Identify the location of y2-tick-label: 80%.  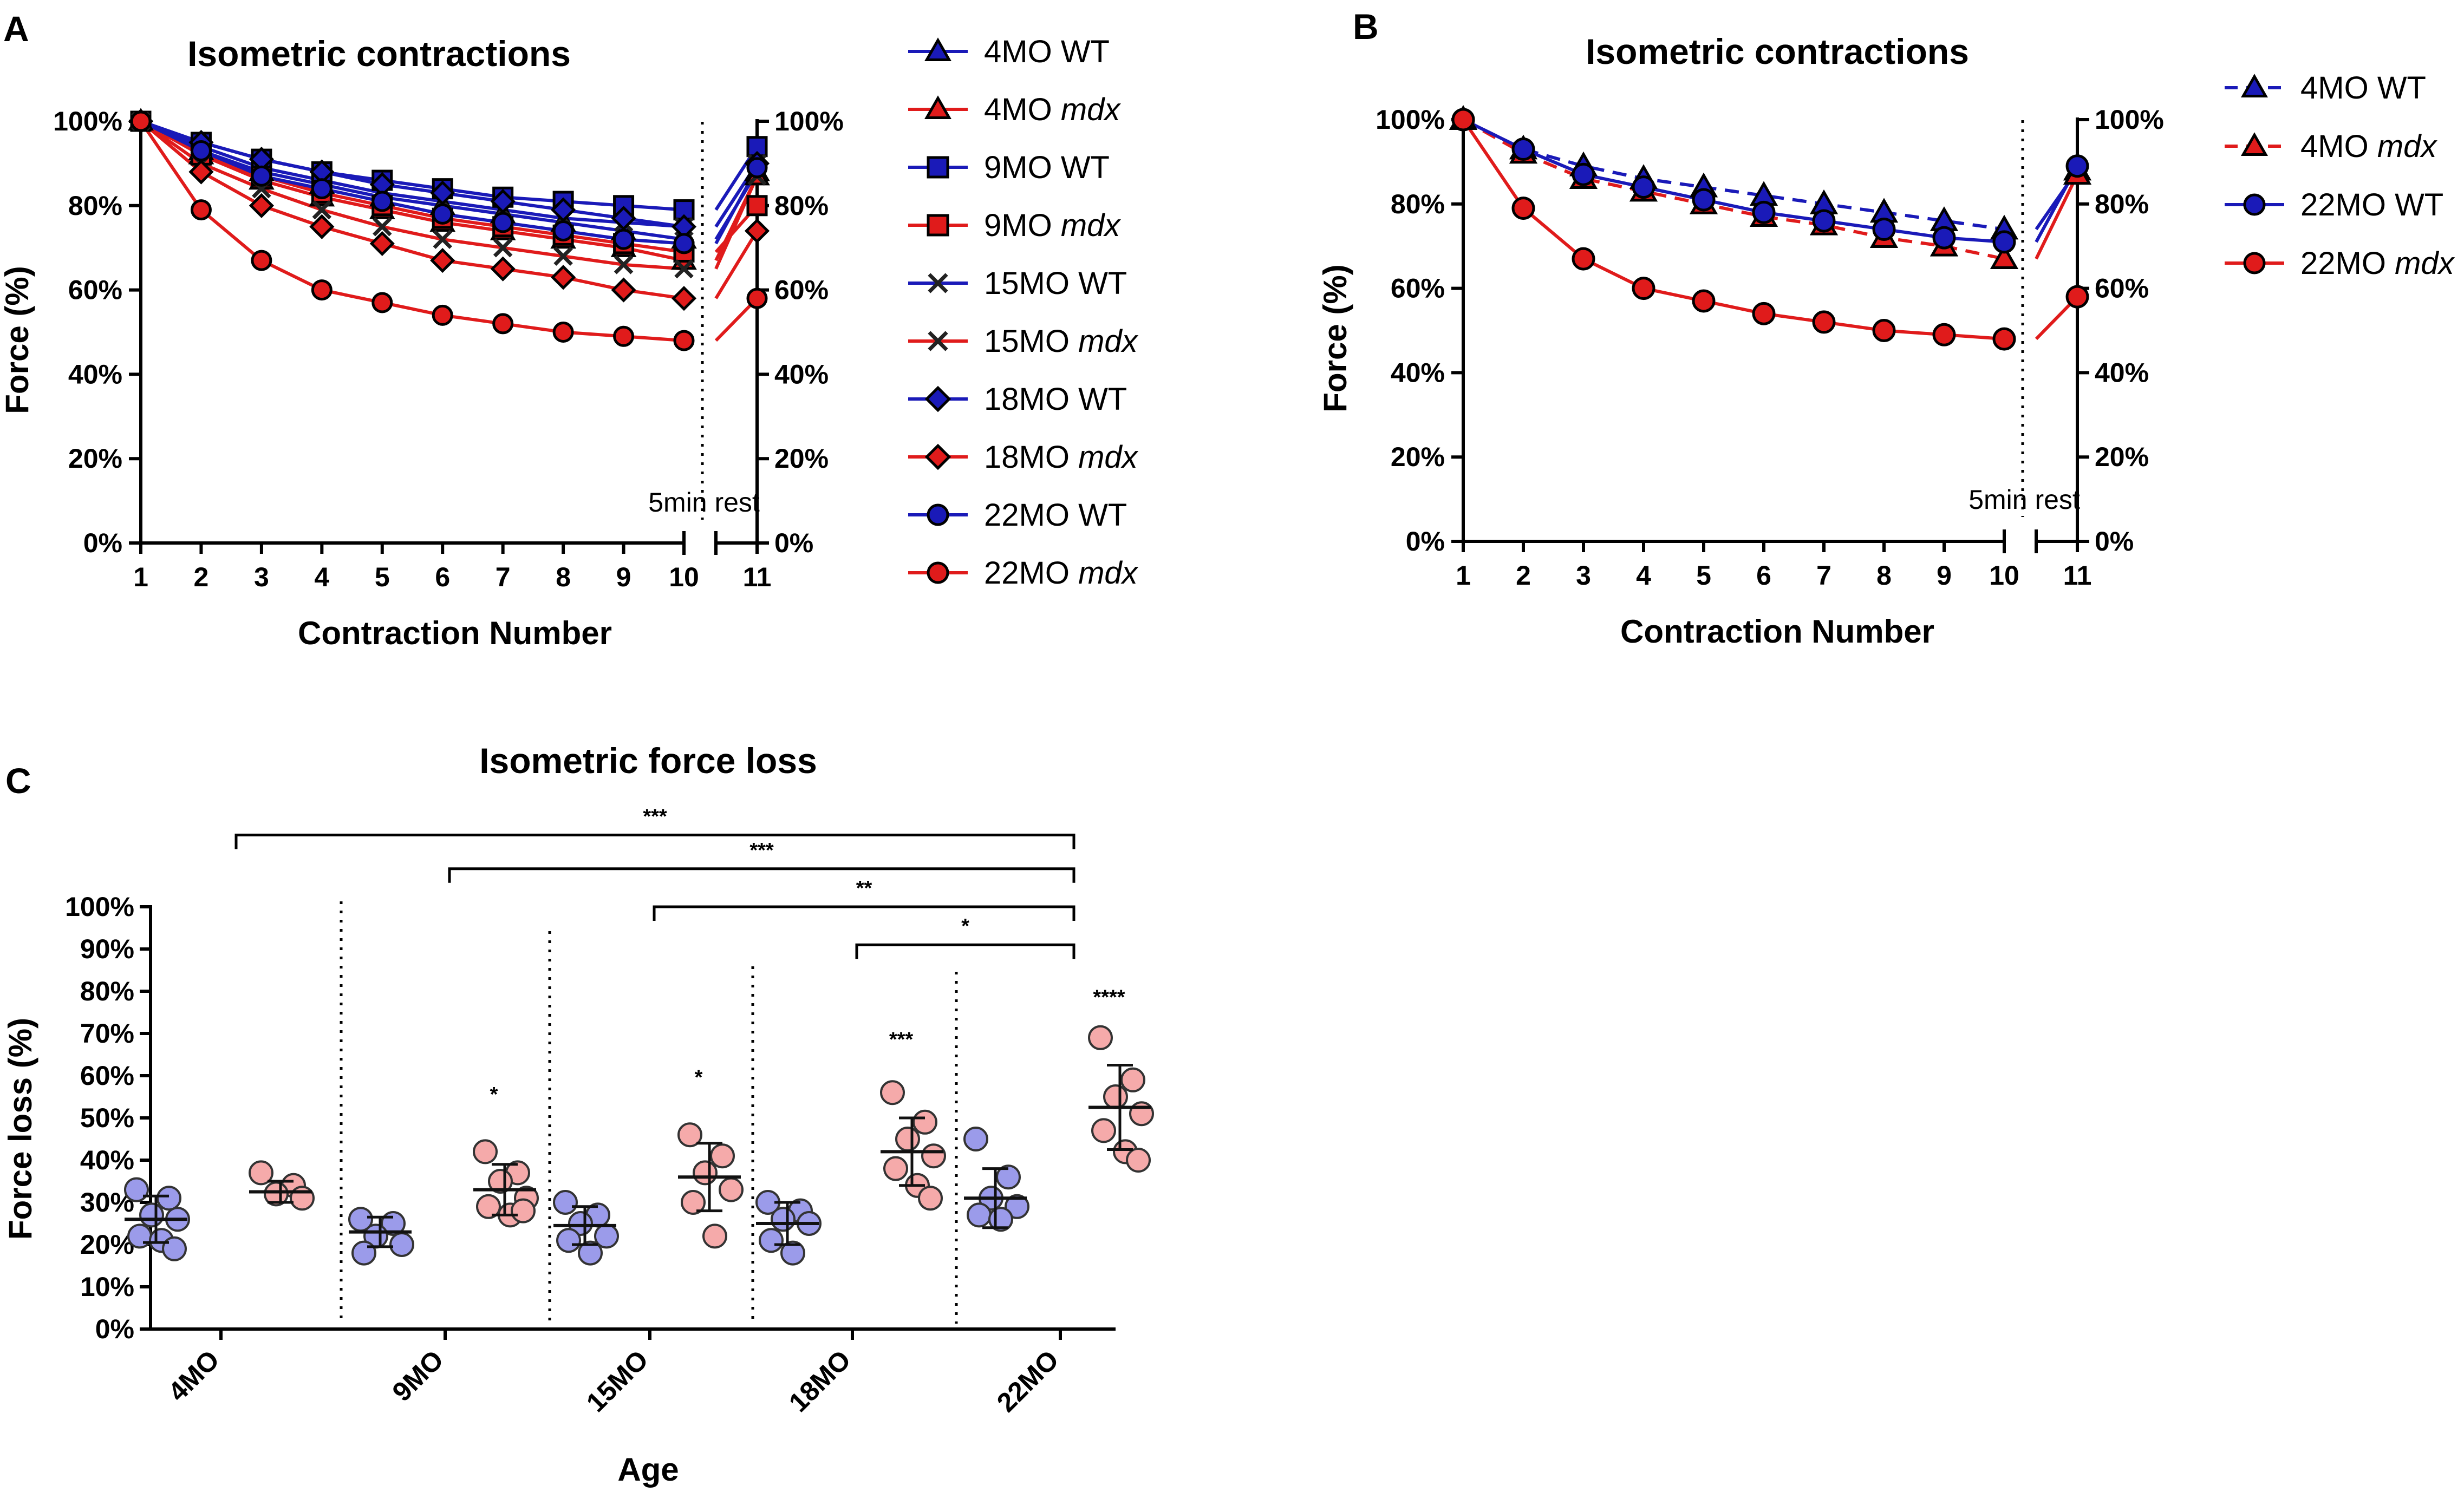
(2122, 204).